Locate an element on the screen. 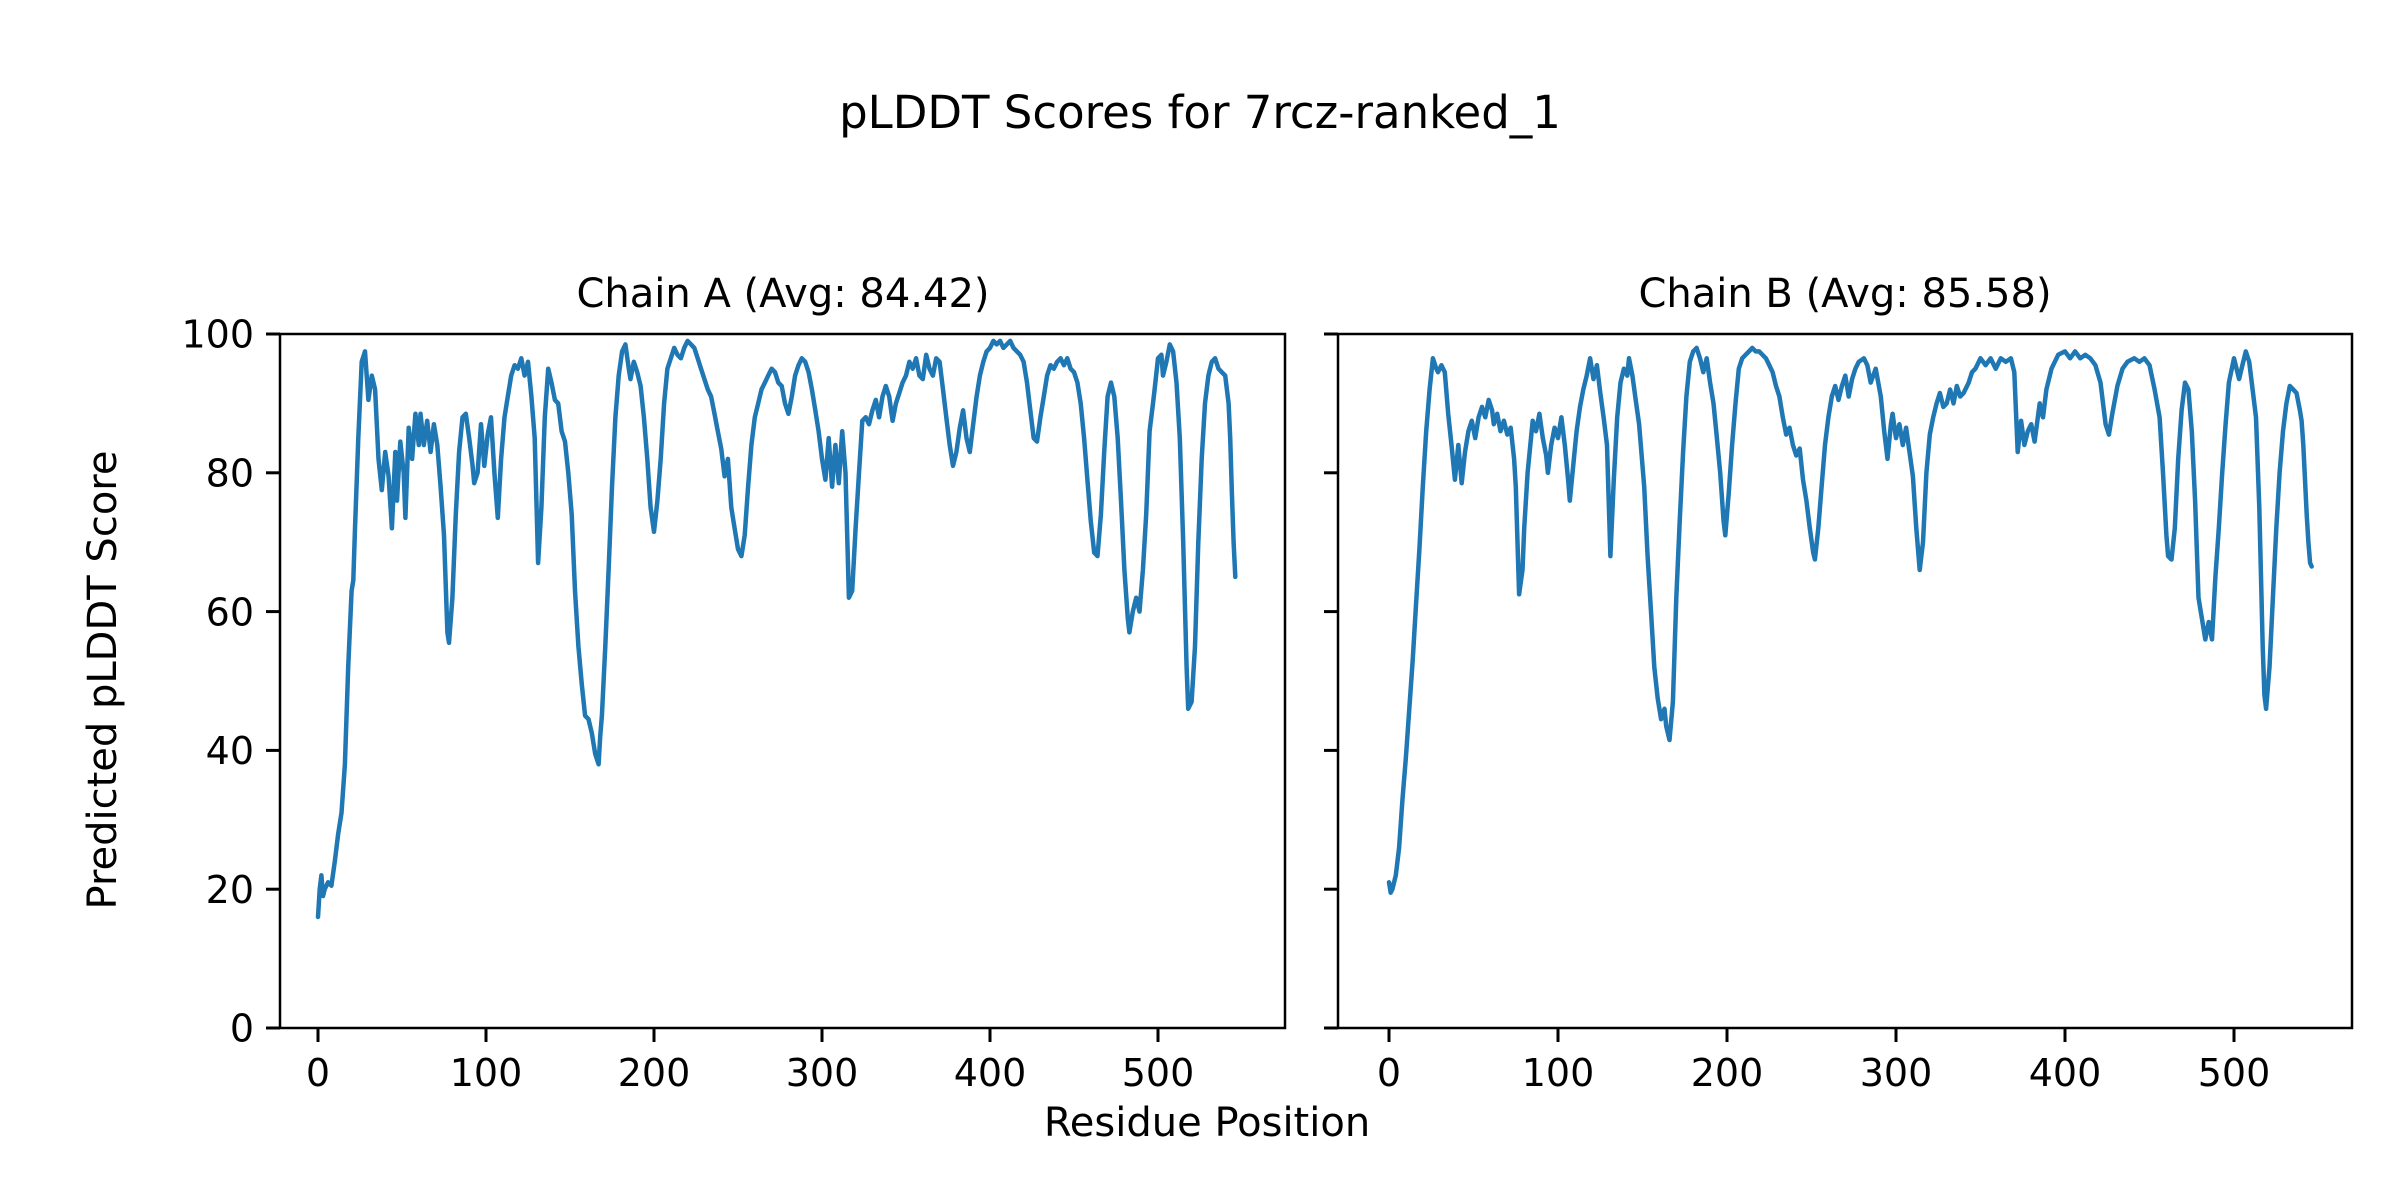 This screenshot has height=1200, width=2400. y-tick-label-chain-a: 100 is located at coordinates (217, 335).